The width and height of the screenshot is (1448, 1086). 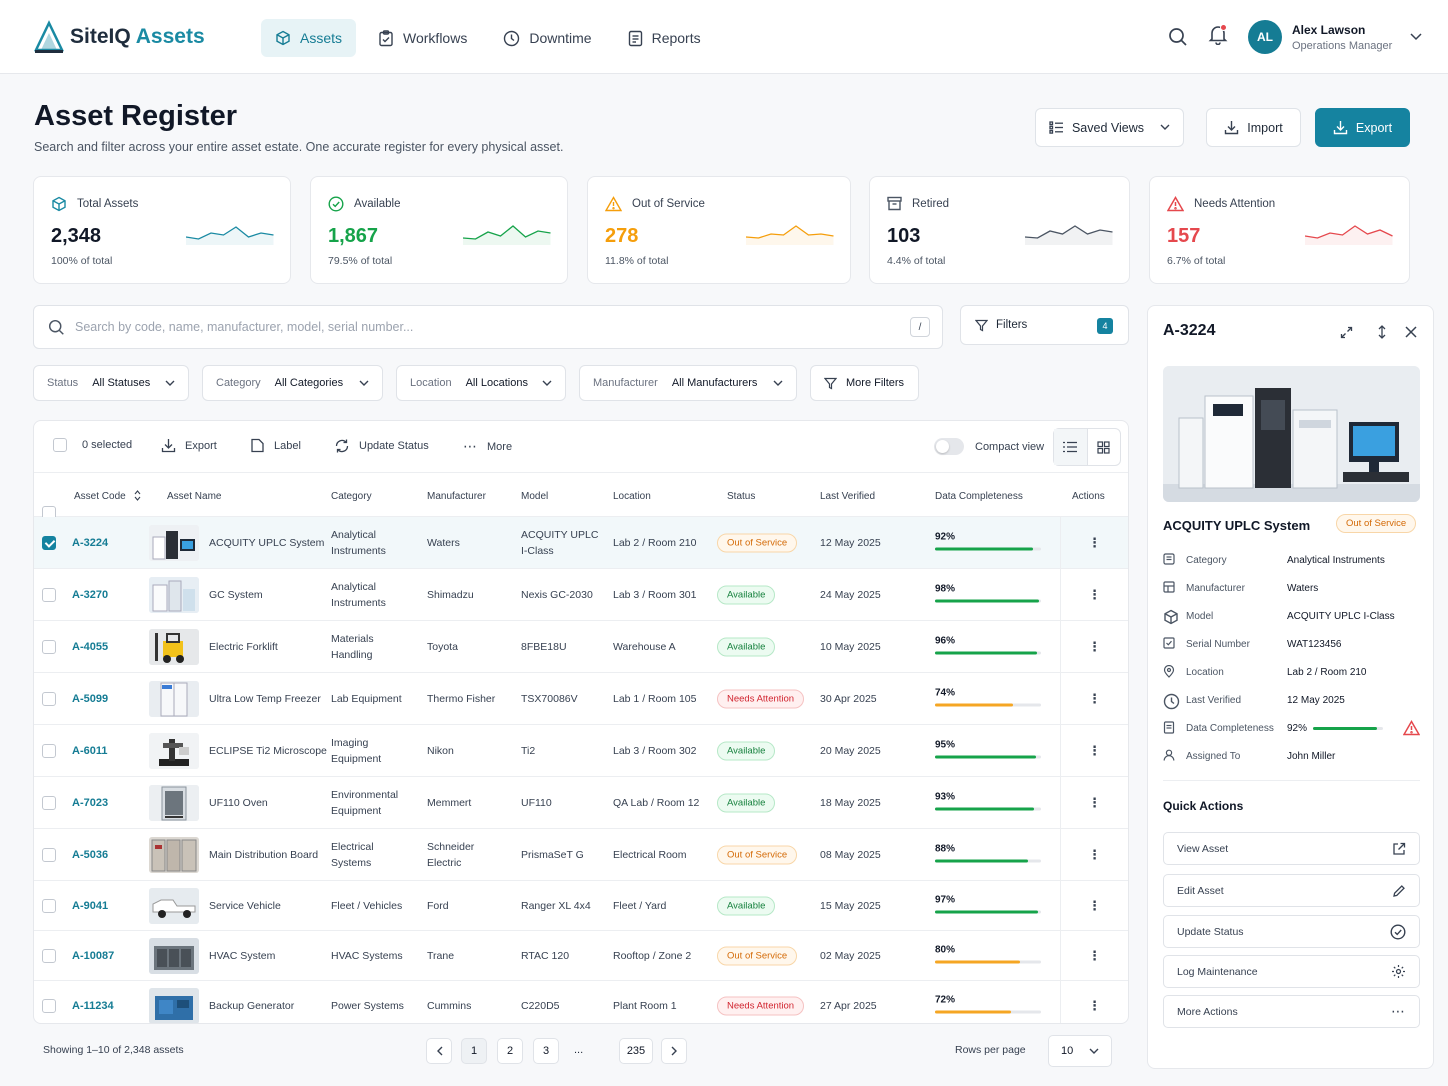 I want to click on filter-select-manufacturer: Manufacturer All Manufacturers, so click(x=688, y=383).